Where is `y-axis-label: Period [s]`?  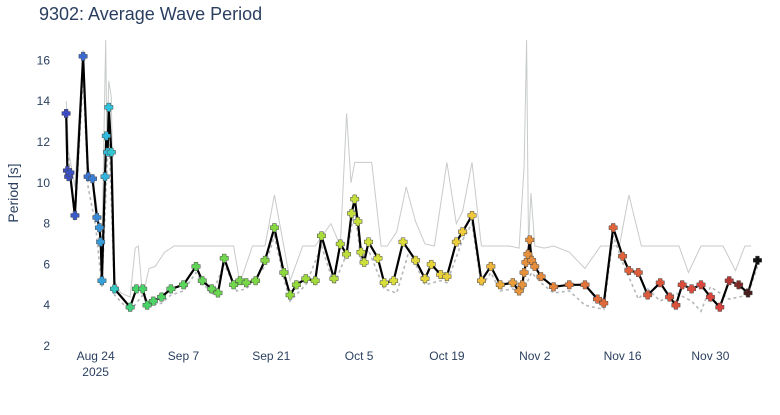 y-axis-label: Period [s] is located at coordinates (13, 192).